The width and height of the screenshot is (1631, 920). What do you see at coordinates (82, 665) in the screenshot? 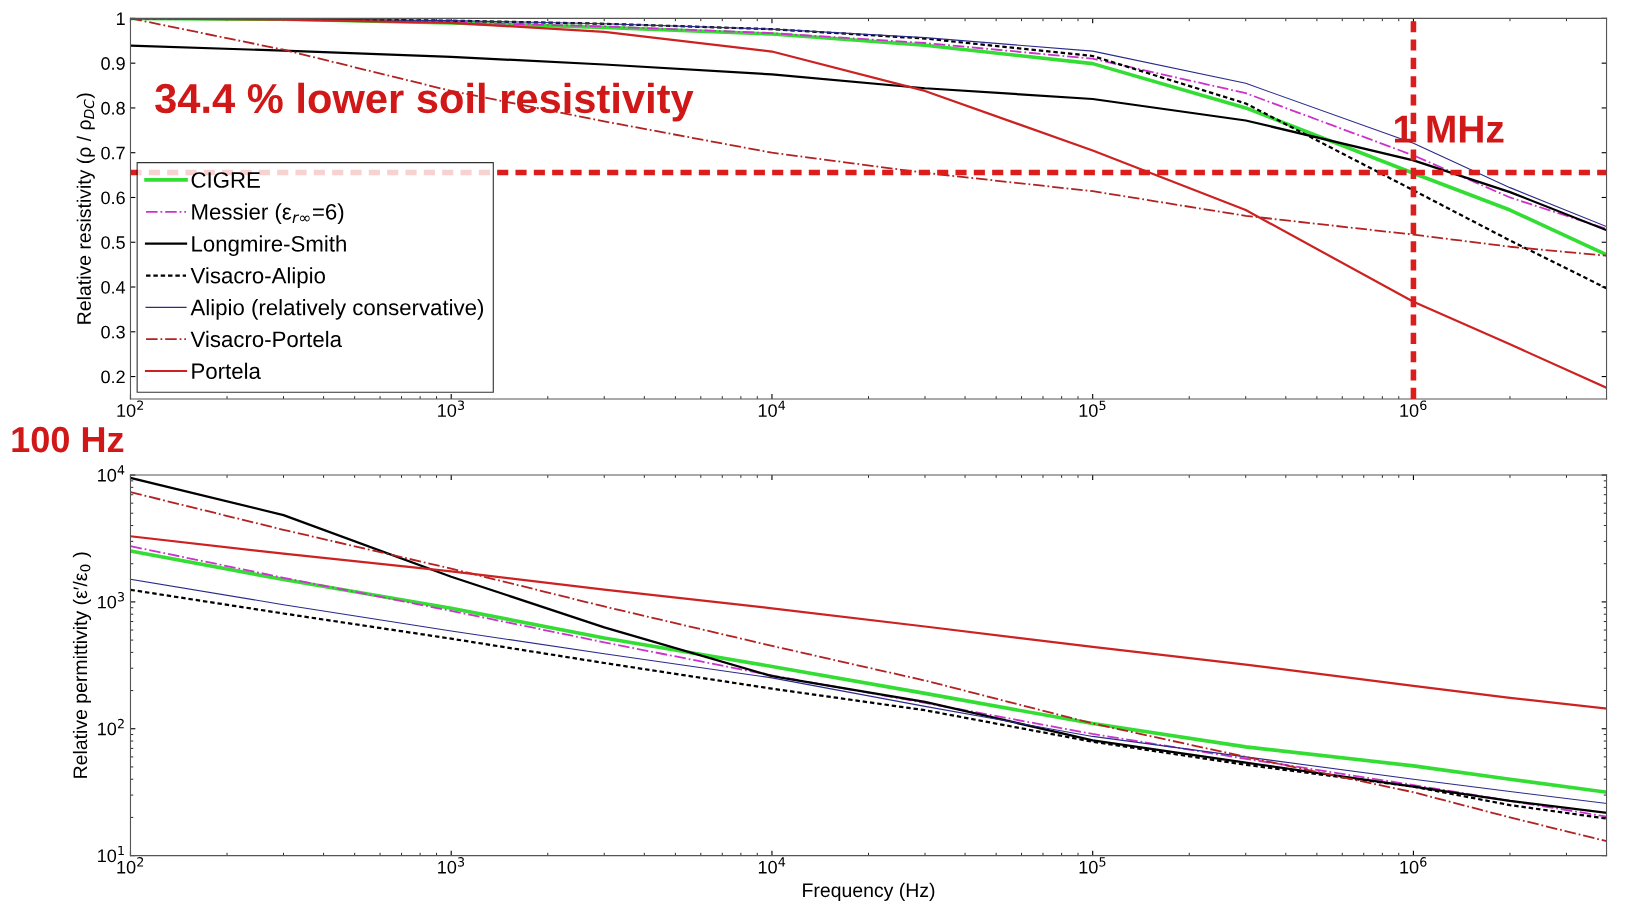
I see `y-axis-title: Relative permittivity (ε′/ε$_{0}$ )` at bounding box center [82, 665].